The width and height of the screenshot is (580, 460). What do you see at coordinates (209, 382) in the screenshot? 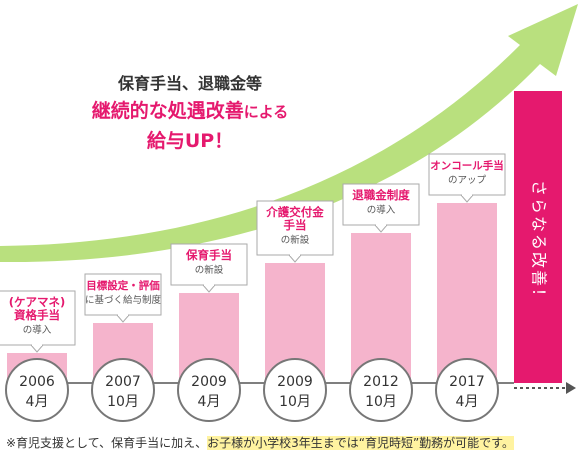
I see `date-year-3: 2009` at bounding box center [209, 382].